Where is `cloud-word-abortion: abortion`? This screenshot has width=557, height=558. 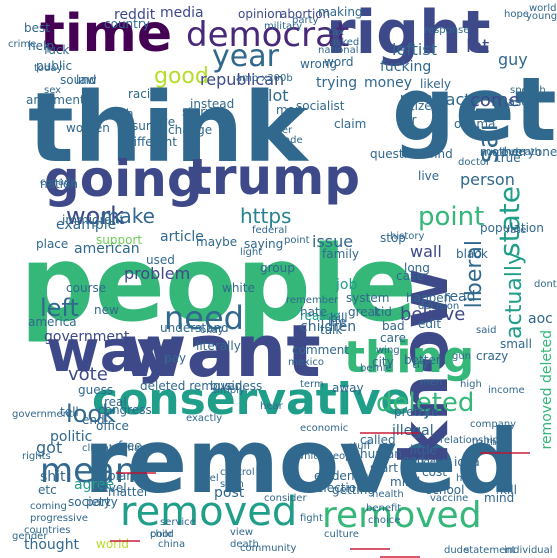
cloud-word-abortion: abortion is located at coordinates (305, 14).